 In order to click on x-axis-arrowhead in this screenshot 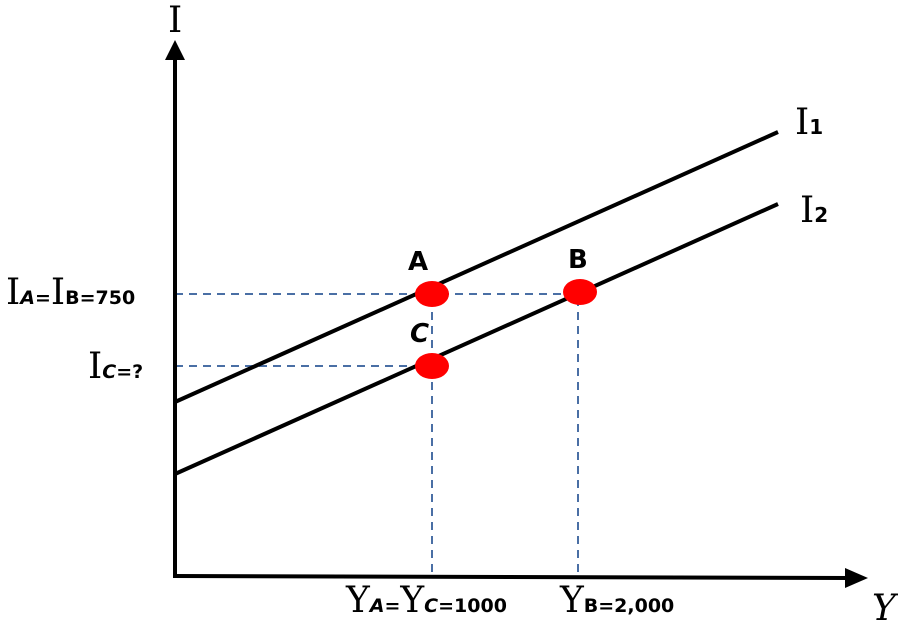, I will do `click(856, 578)`.